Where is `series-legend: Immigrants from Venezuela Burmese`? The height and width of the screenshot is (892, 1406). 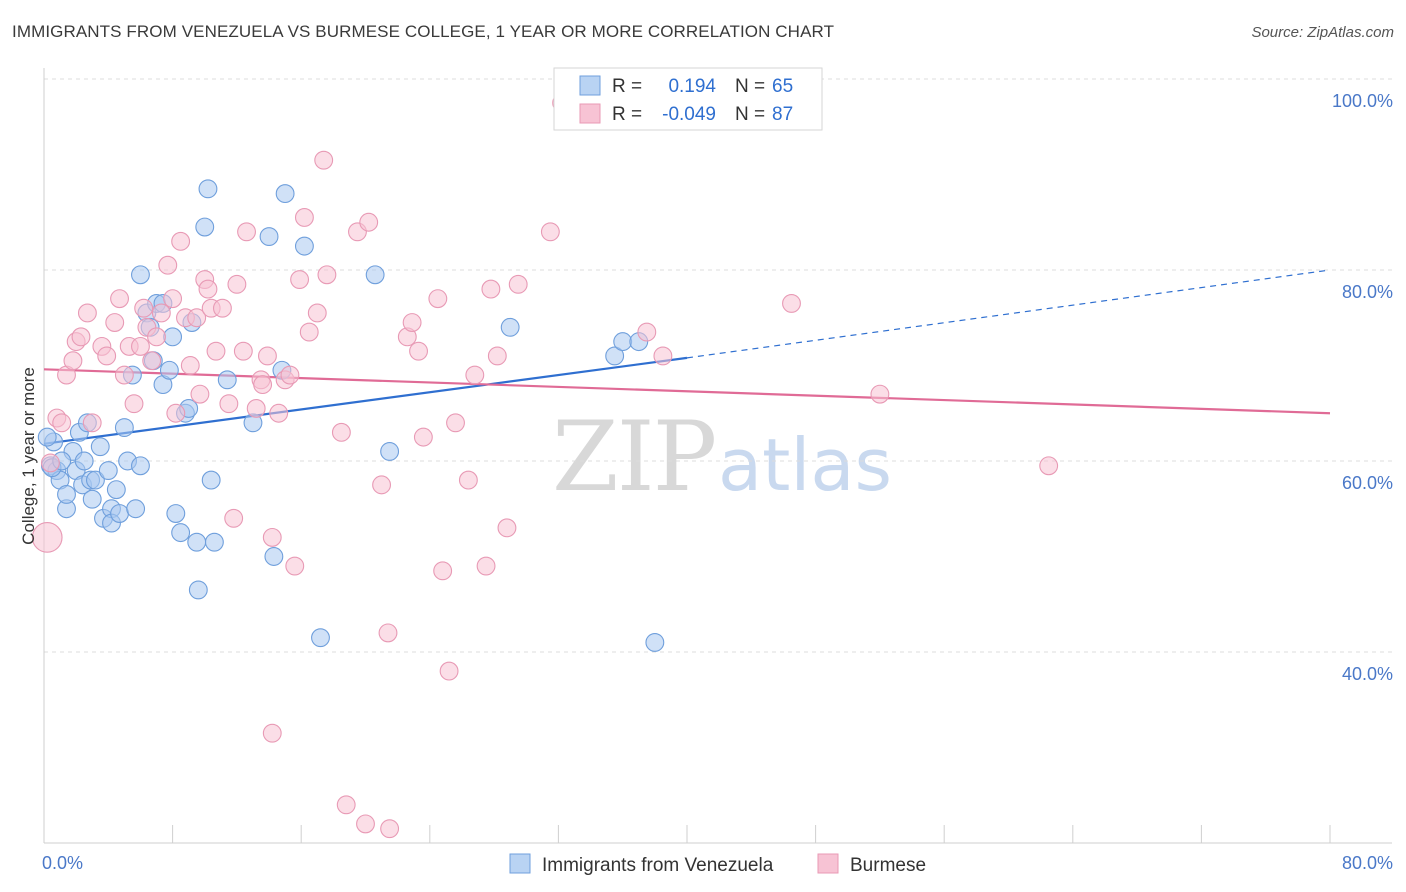 series-legend: Immigrants from Venezuela Burmese is located at coordinates (717, 864).